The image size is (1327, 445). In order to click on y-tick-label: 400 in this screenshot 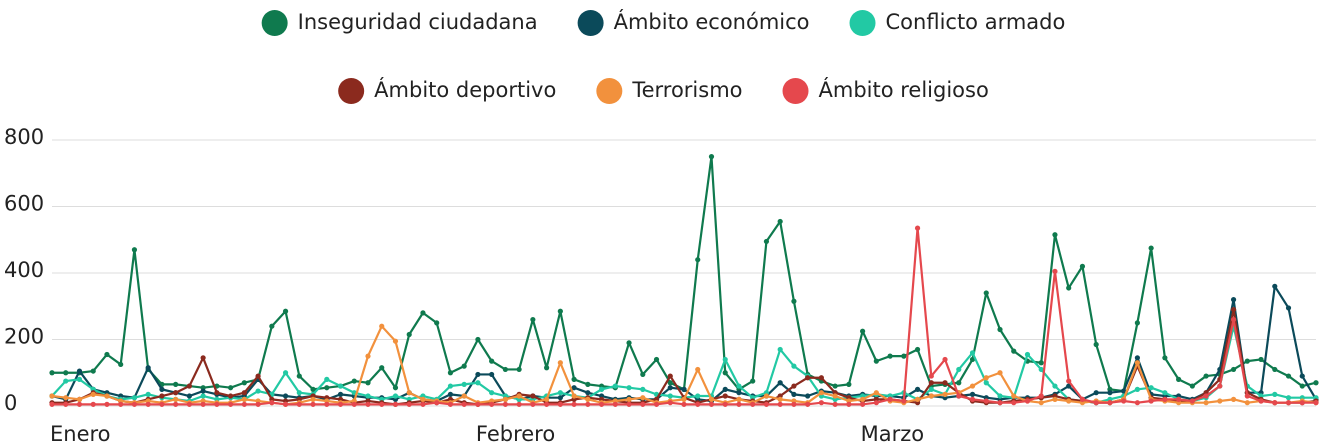, I will do `click(24, 270)`.